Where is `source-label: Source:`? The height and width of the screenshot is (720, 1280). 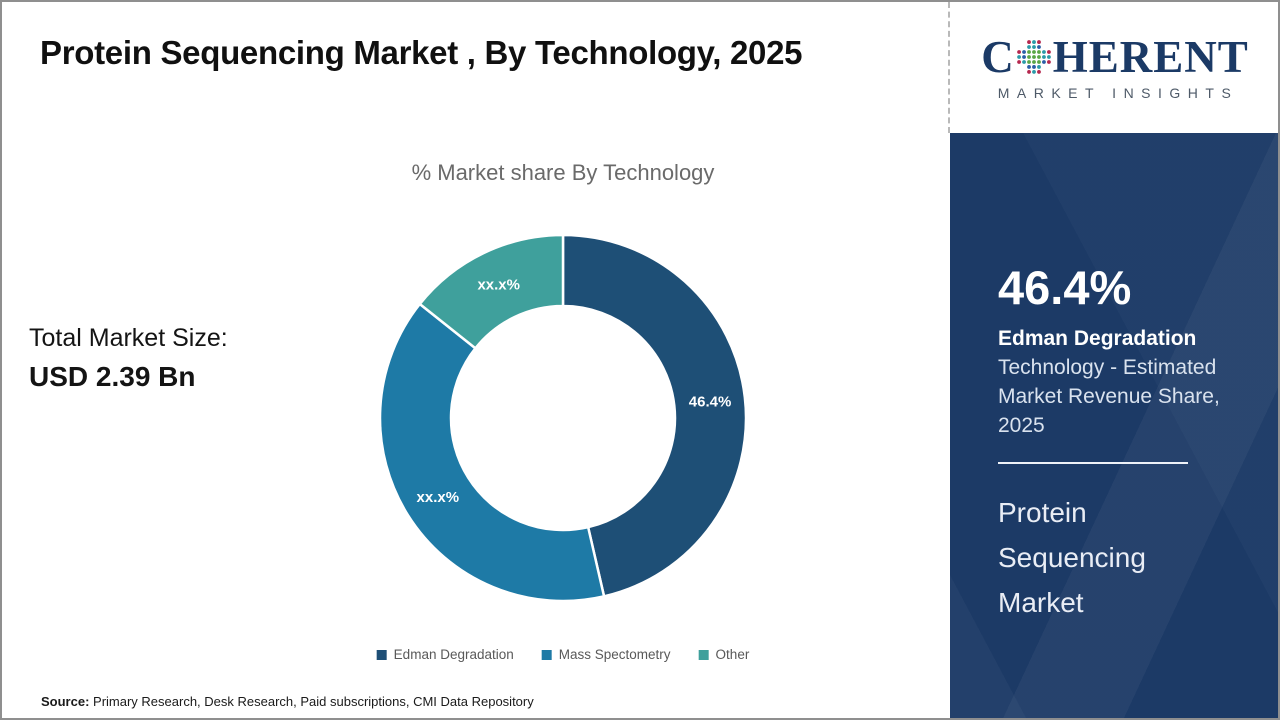 source-label: Source: is located at coordinates (65, 701).